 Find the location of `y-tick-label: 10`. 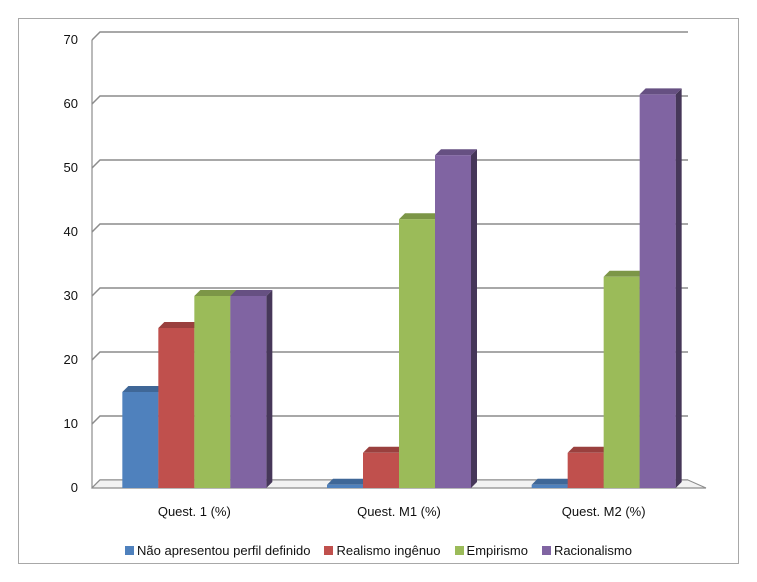

y-tick-label: 10 is located at coordinates (71, 423).